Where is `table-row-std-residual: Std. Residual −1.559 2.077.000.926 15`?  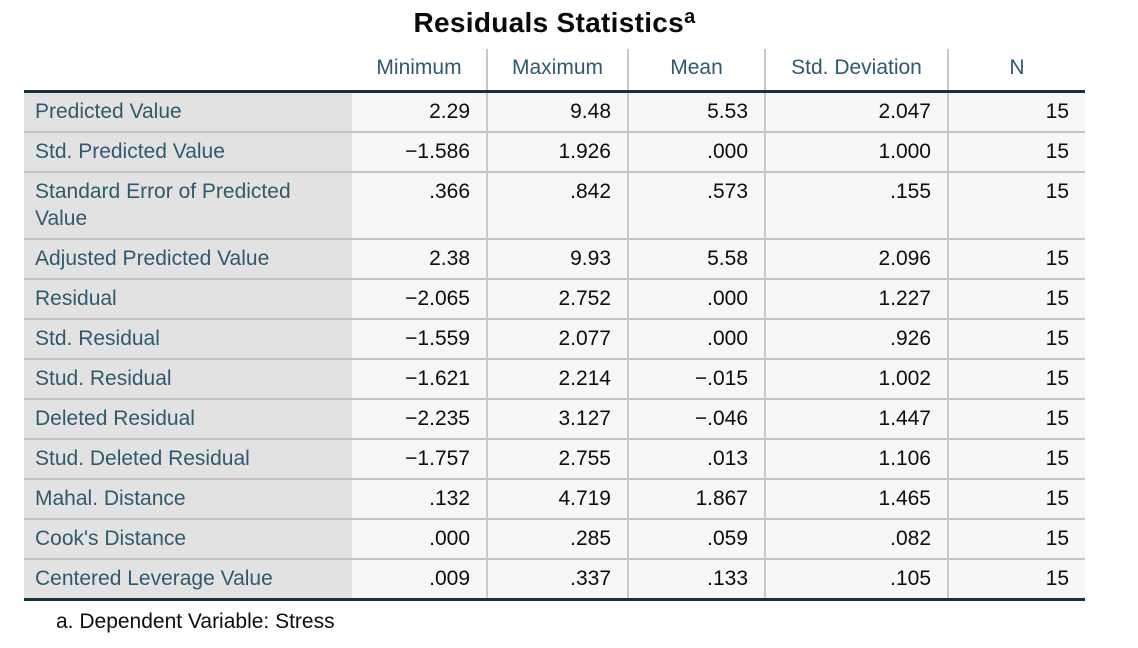 table-row-std-residual: Std. Residual −1.559 2.077.000.926 15 is located at coordinates (554, 339).